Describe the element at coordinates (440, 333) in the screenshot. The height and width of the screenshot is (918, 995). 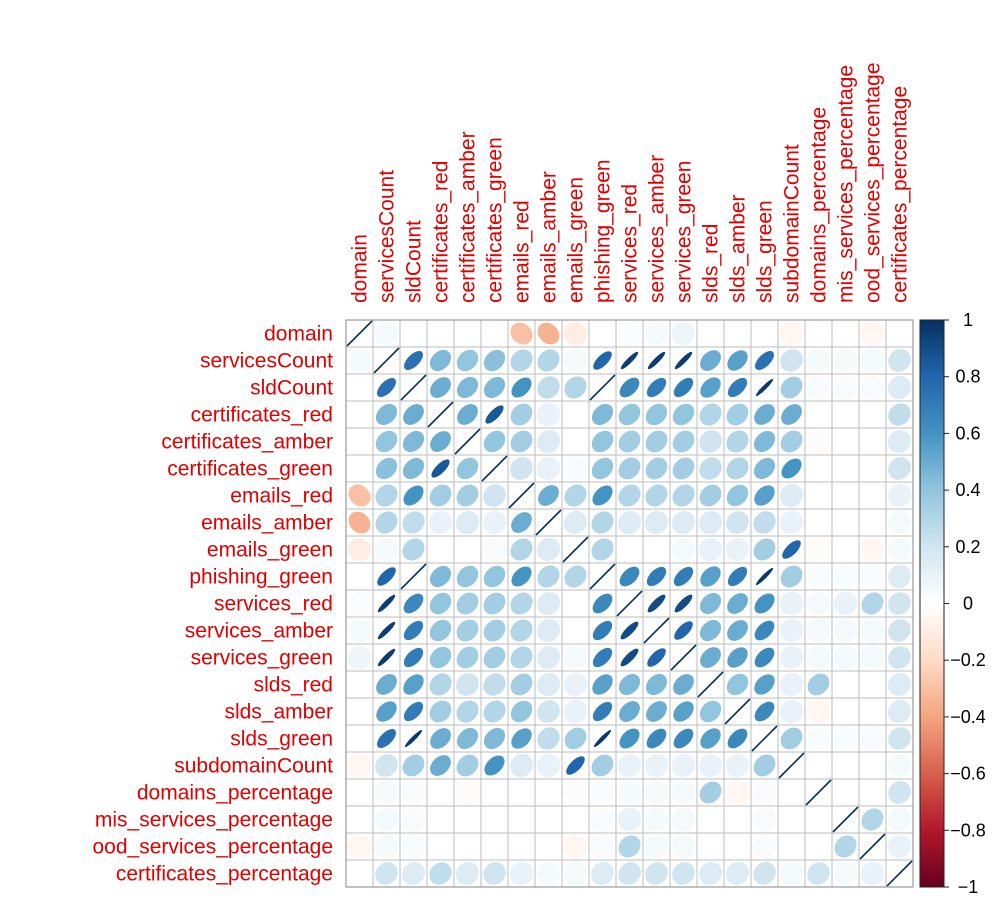
I see `cell-domain-certificates_red` at that location.